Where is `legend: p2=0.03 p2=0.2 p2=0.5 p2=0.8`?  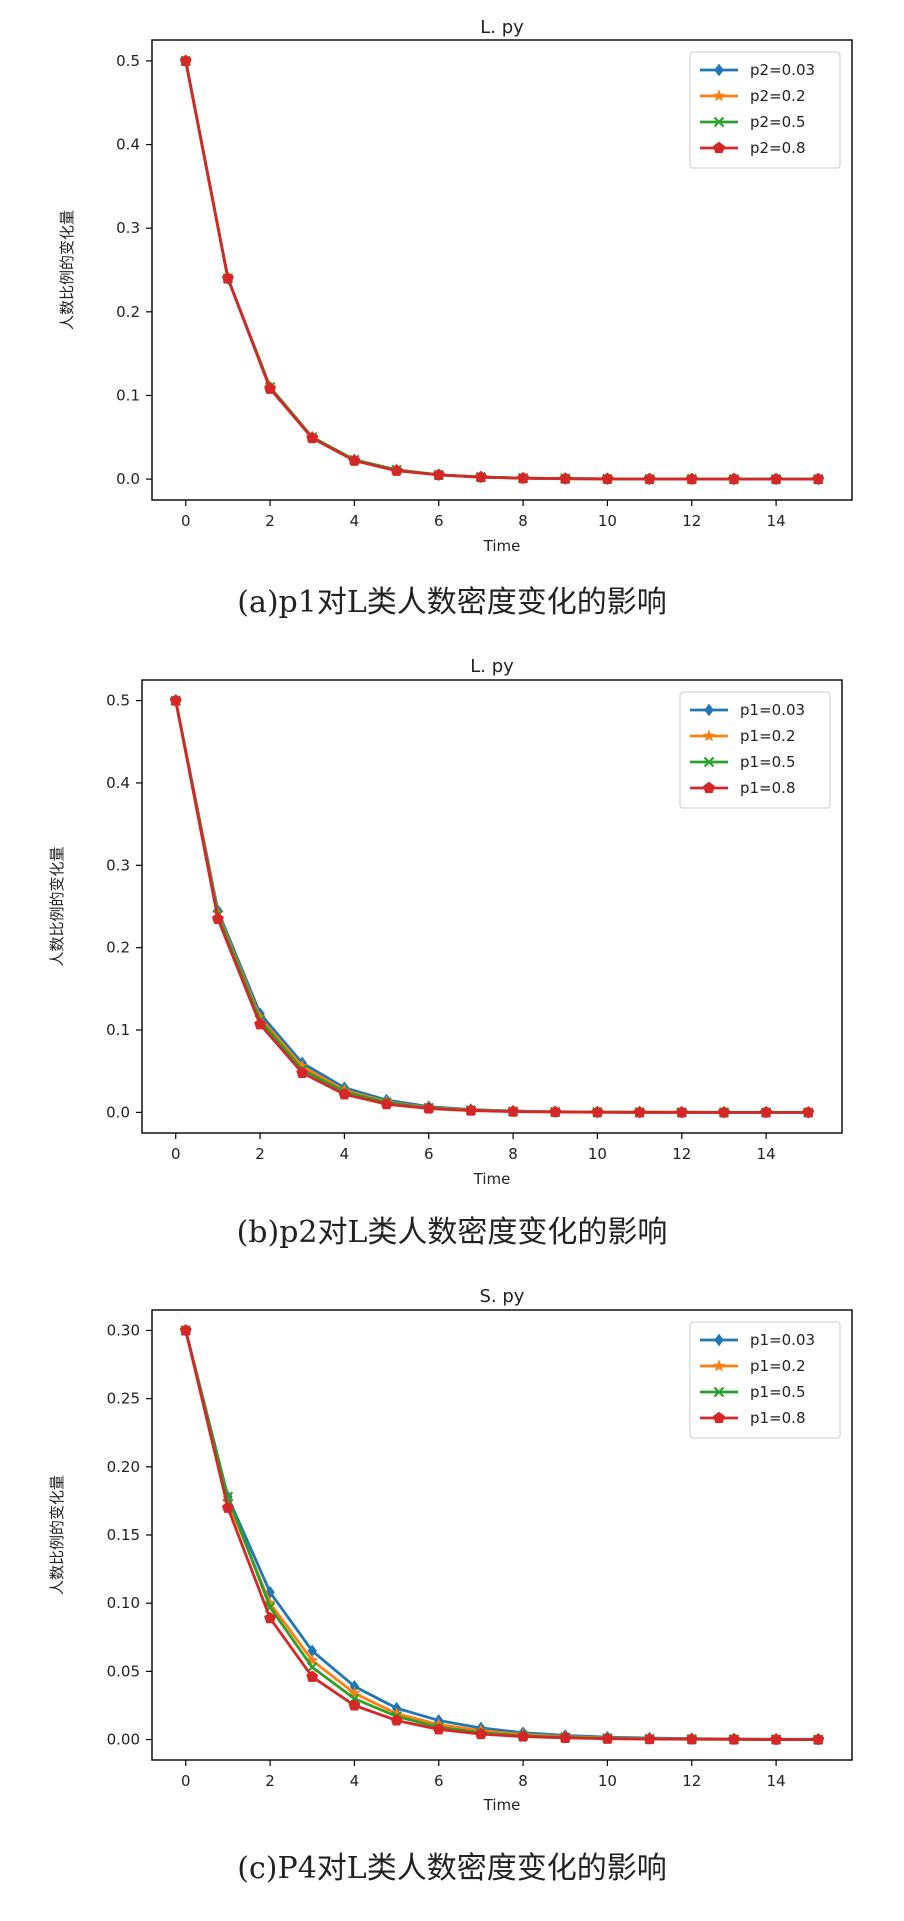 legend: p2=0.03 p2=0.2 p2=0.5 p2=0.8 is located at coordinates (765, 110).